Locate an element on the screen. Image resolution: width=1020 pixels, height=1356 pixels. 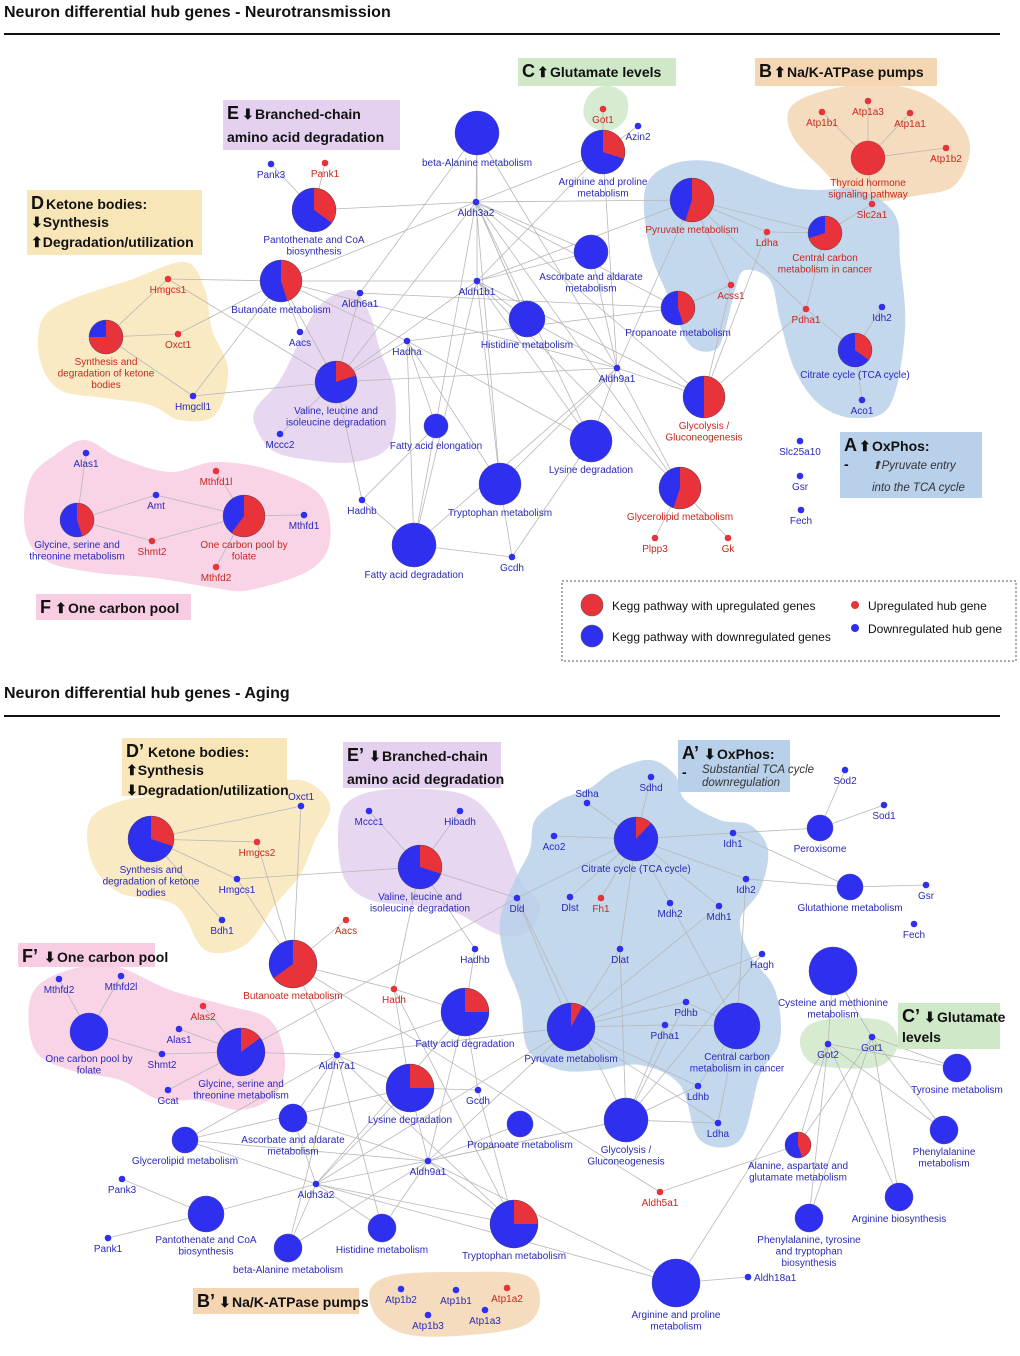
p1-pathway-label-ocp: One carbon pool by is located at coordinates (243, 545).